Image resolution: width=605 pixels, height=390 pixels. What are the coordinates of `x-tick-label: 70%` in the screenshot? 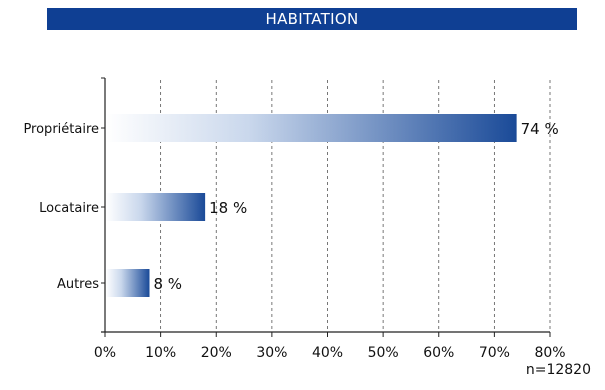 It's located at (494, 353).